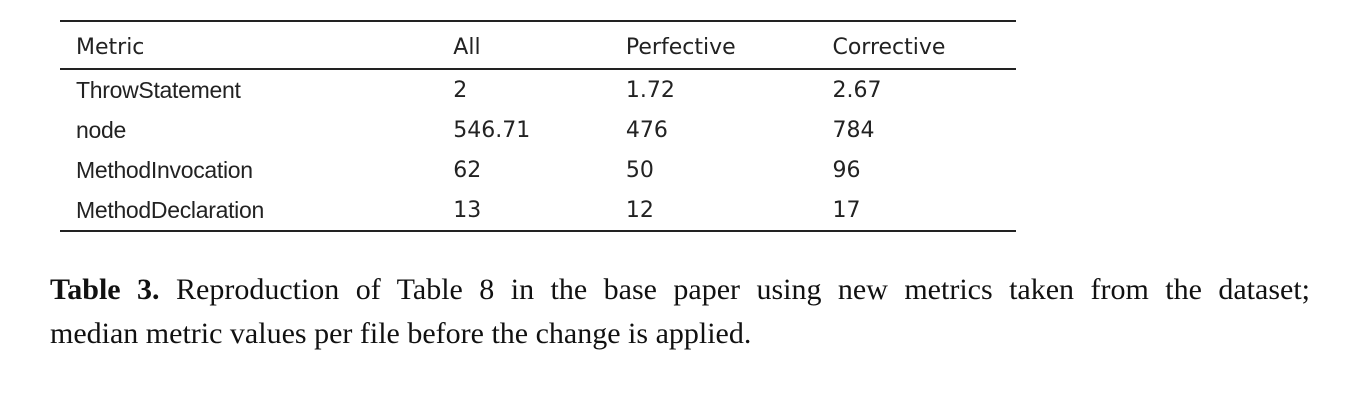 The width and height of the screenshot is (1358, 406). I want to click on cell-all: 13, so click(467, 210).